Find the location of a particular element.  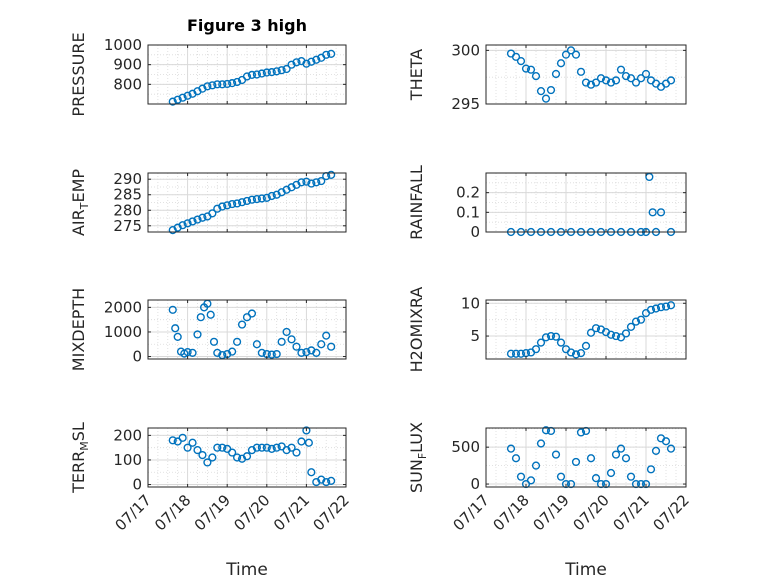

y-tick-label: 290 is located at coordinates (127, 179).